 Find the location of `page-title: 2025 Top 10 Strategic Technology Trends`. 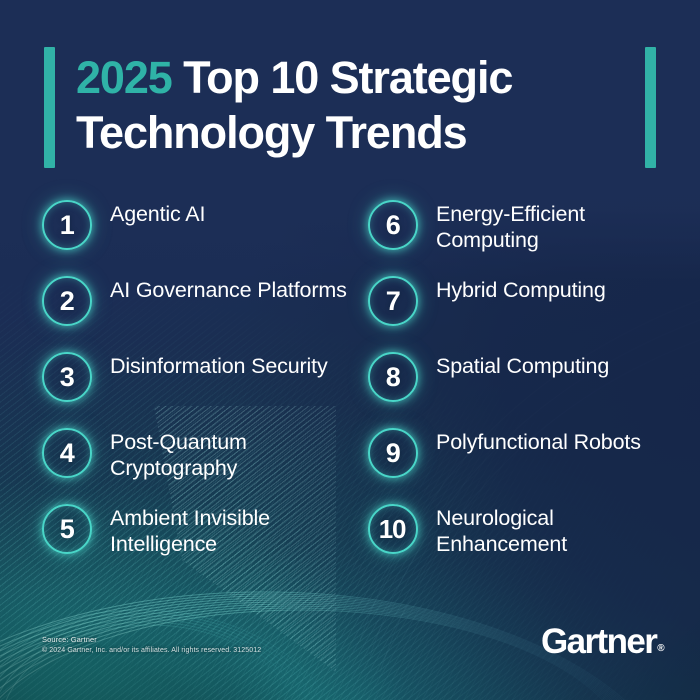

page-title: 2025 Top 10 Strategic Technology Trends is located at coordinates (361, 105).